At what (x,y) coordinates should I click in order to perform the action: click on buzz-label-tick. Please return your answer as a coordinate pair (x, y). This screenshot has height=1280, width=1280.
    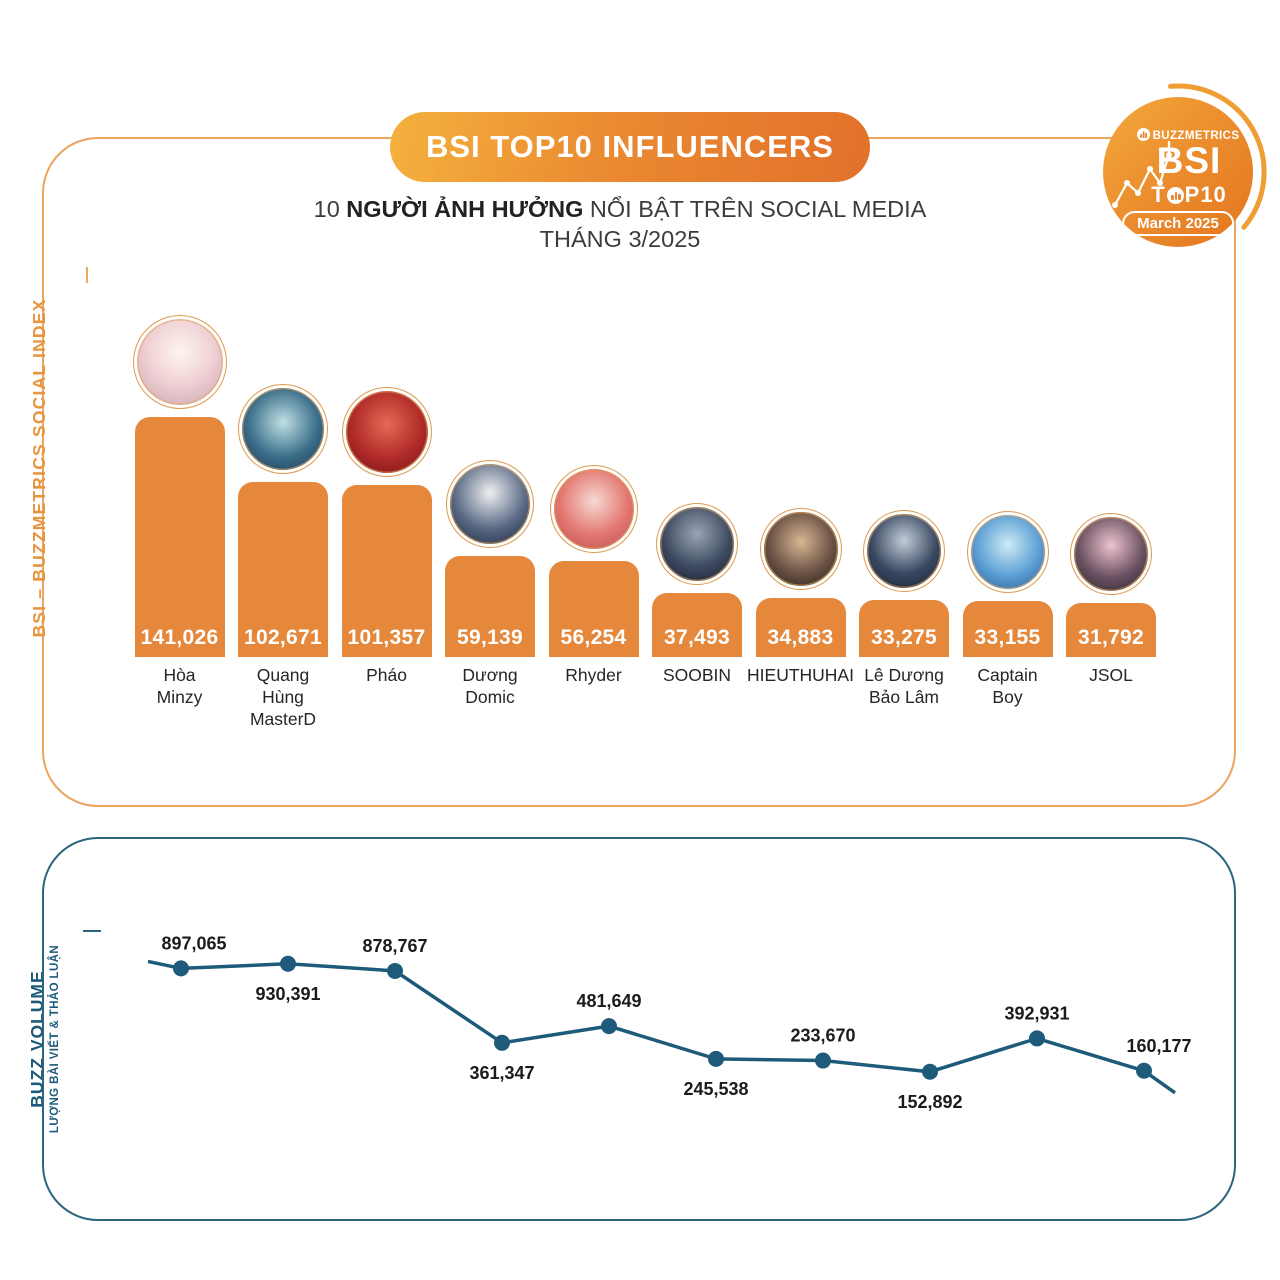
    Looking at the image, I should click on (92, 931).